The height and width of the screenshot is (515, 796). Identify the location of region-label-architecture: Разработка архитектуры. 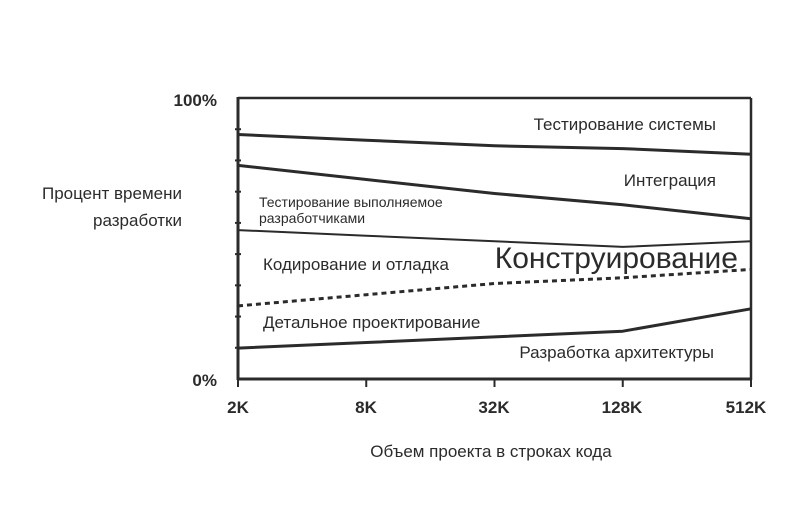
(616, 352).